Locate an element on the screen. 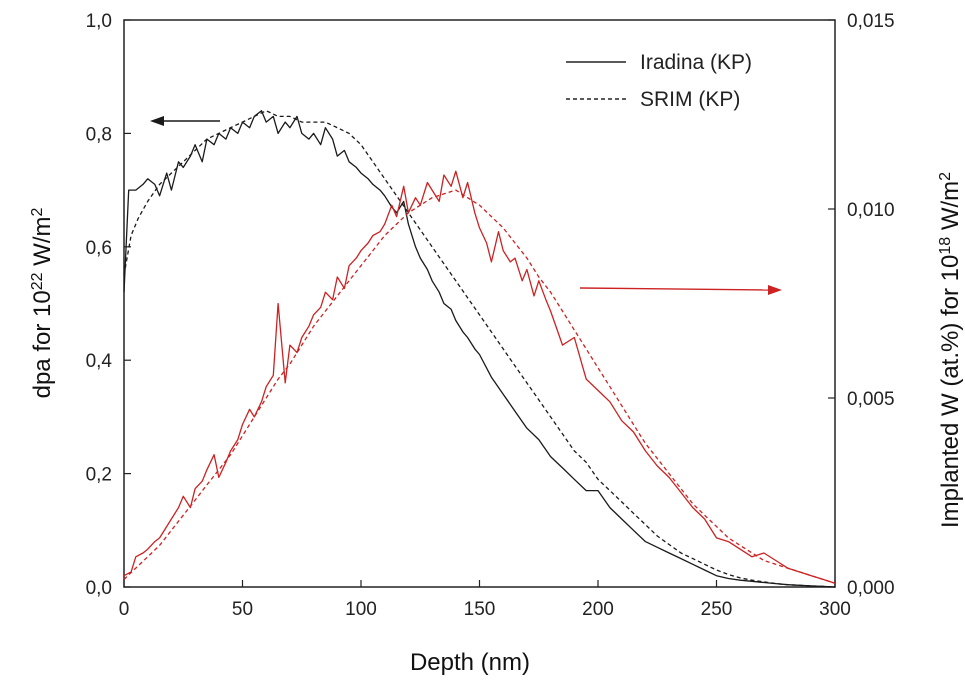 This screenshot has height=681, width=965. x-axis-title: Depth (nm) is located at coordinates (470, 662).